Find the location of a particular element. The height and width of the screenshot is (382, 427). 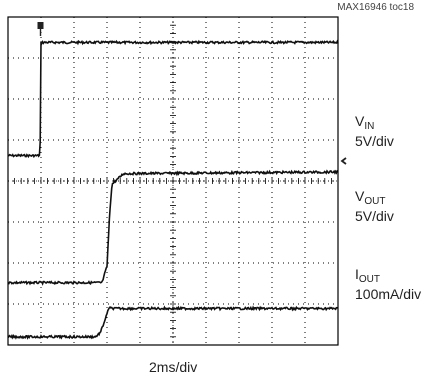

vout-scale: 5V/div is located at coordinates (374, 216).